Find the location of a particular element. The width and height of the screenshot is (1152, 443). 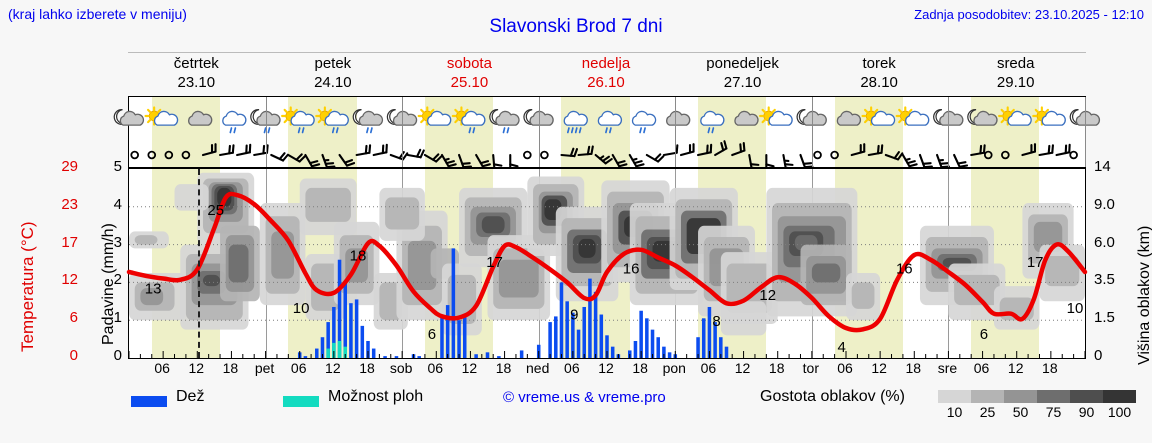

temperature-value-label: 4 is located at coordinates (842, 347).